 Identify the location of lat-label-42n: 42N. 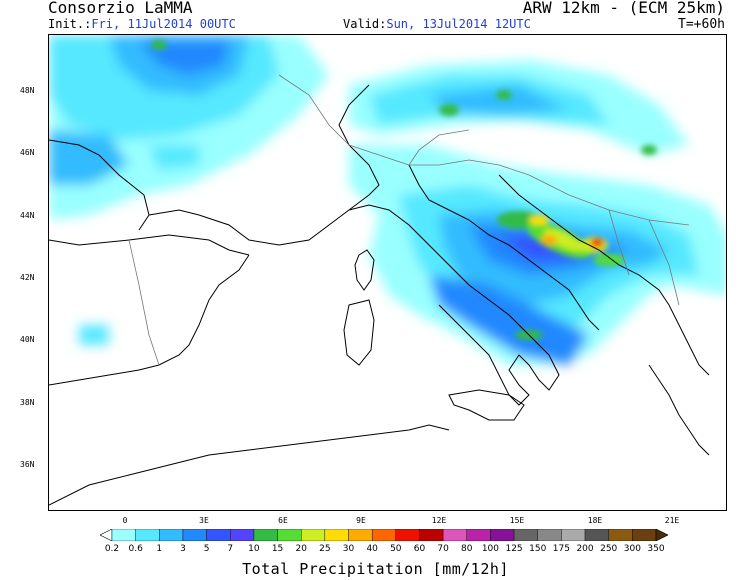
(27, 277).